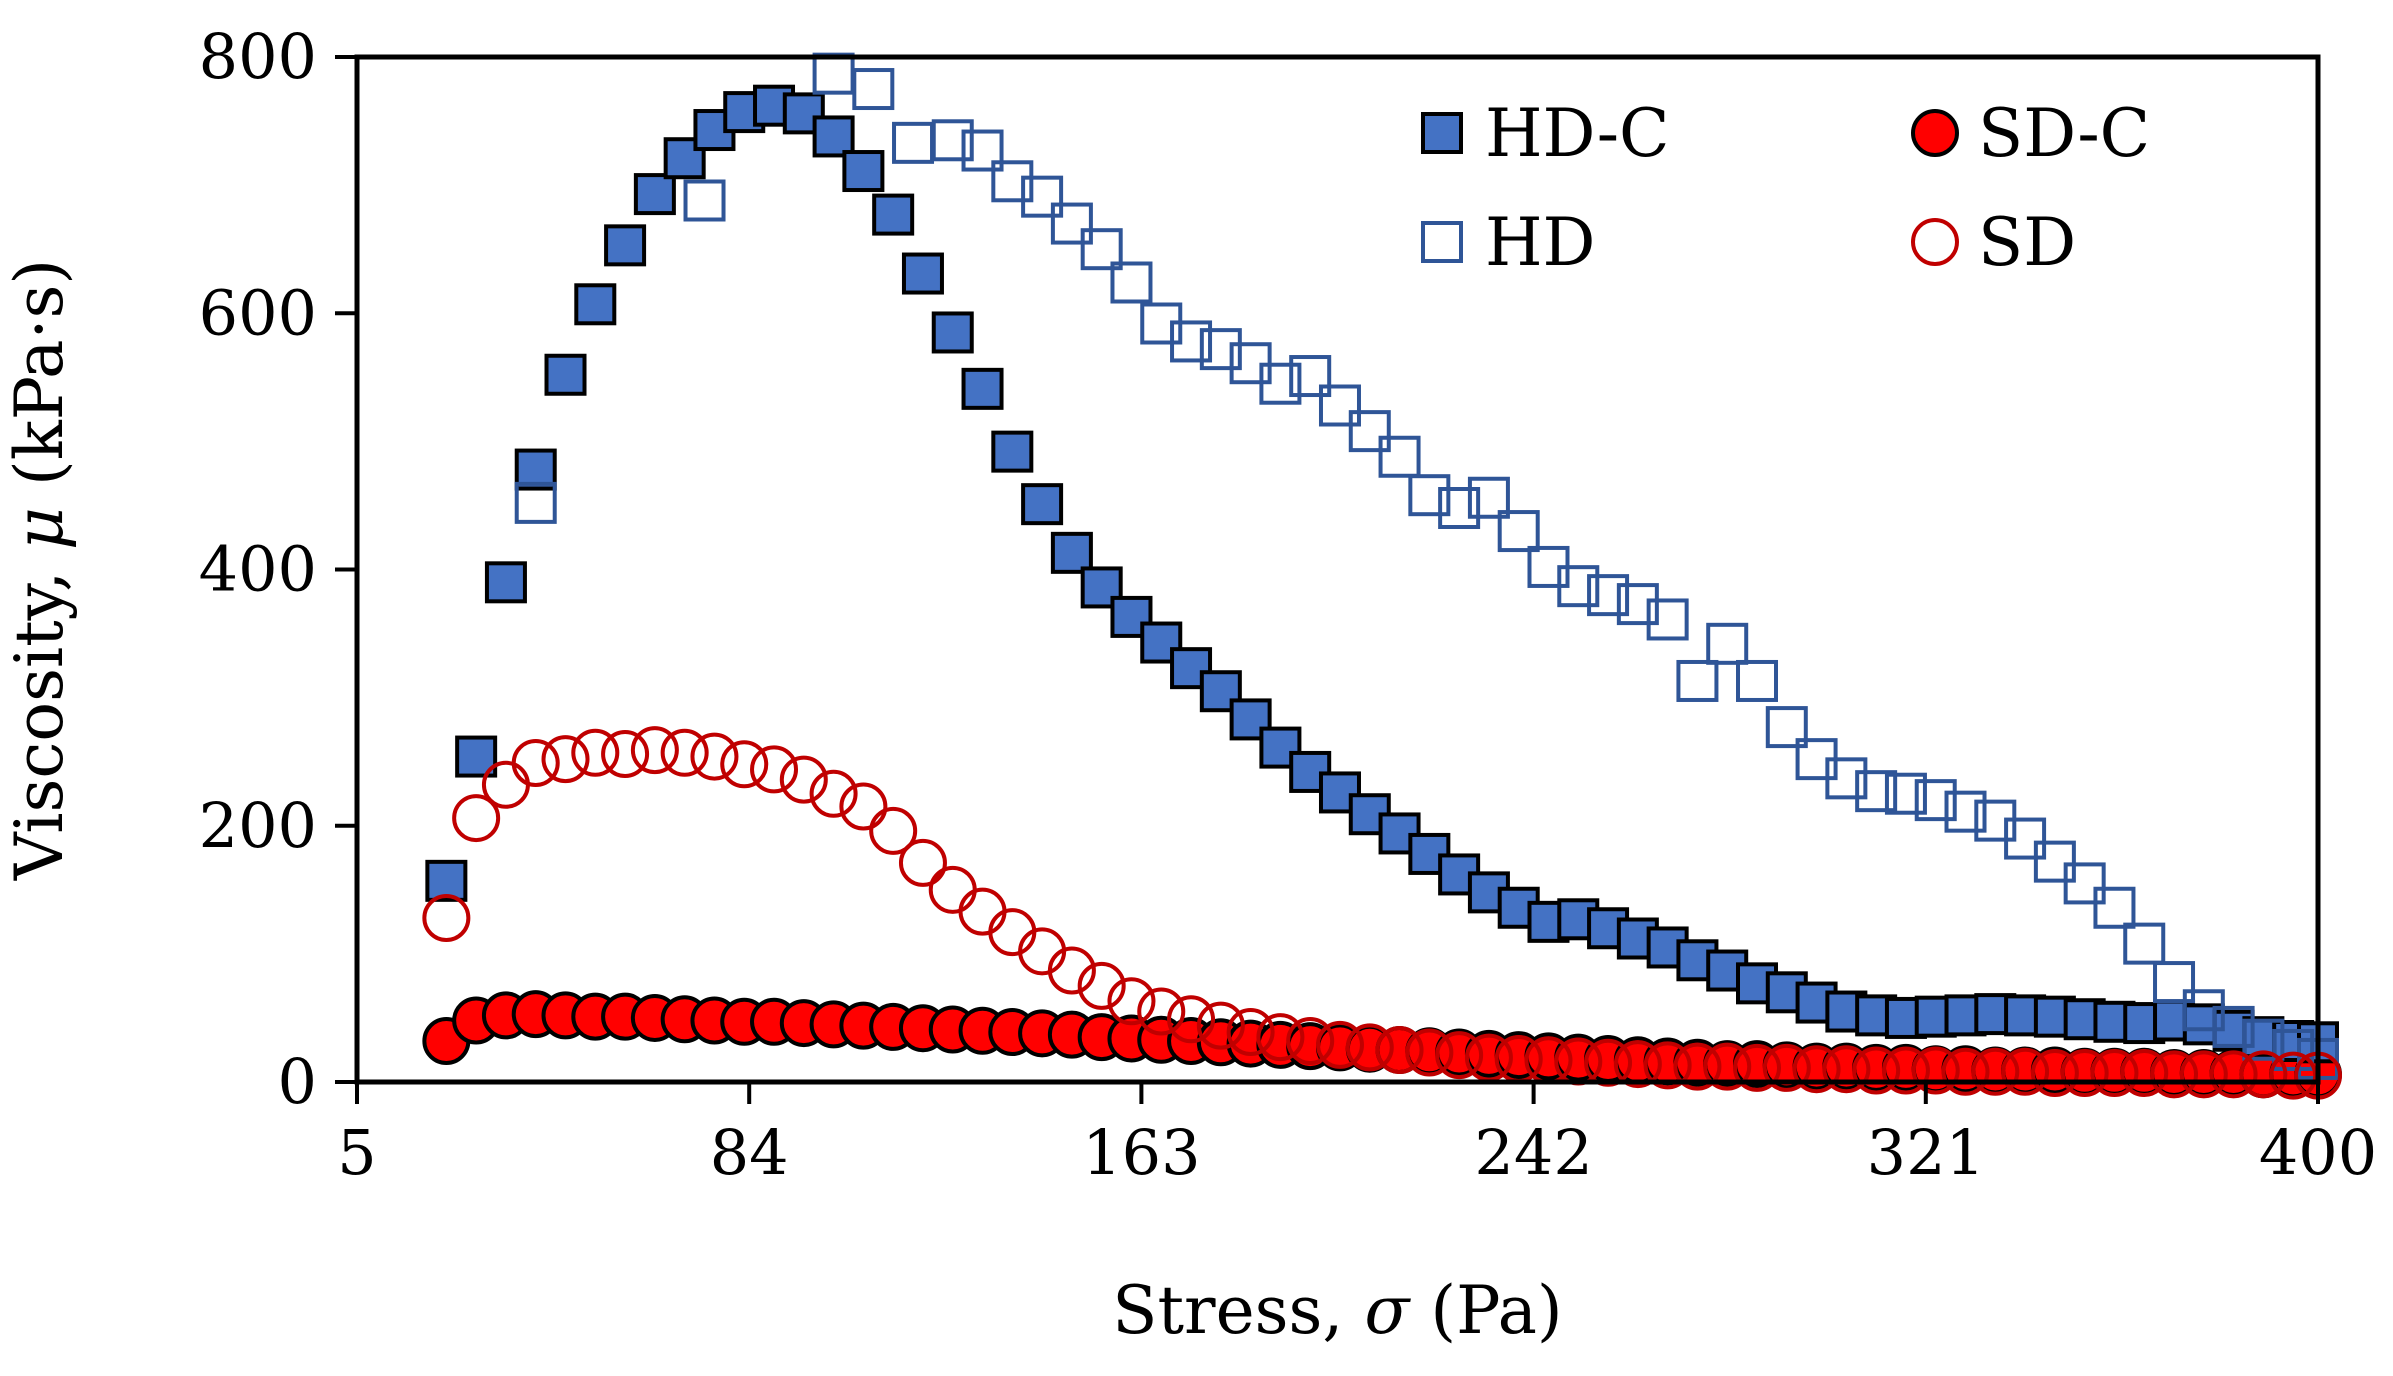 This screenshot has width=2393, height=1376. What do you see at coordinates (2064, 133) in the screenshot?
I see `legend-label-sd-c: SD-C` at bounding box center [2064, 133].